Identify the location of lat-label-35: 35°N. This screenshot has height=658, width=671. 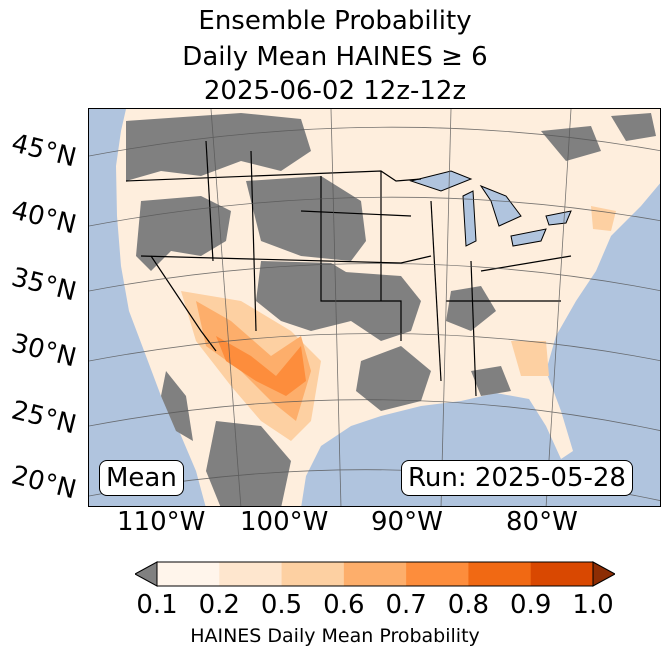
(44, 285).